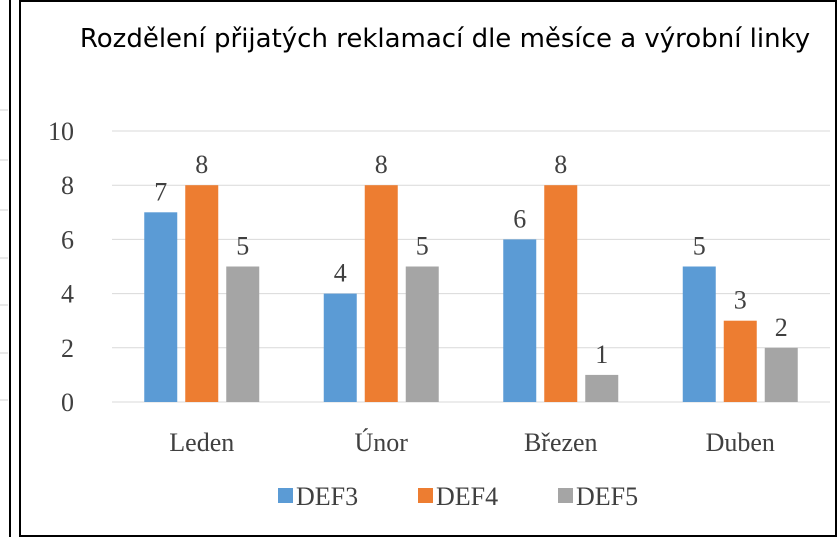  What do you see at coordinates (340, 273) in the screenshot?
I see `data-label: 4` at bounding box center [340, 273].